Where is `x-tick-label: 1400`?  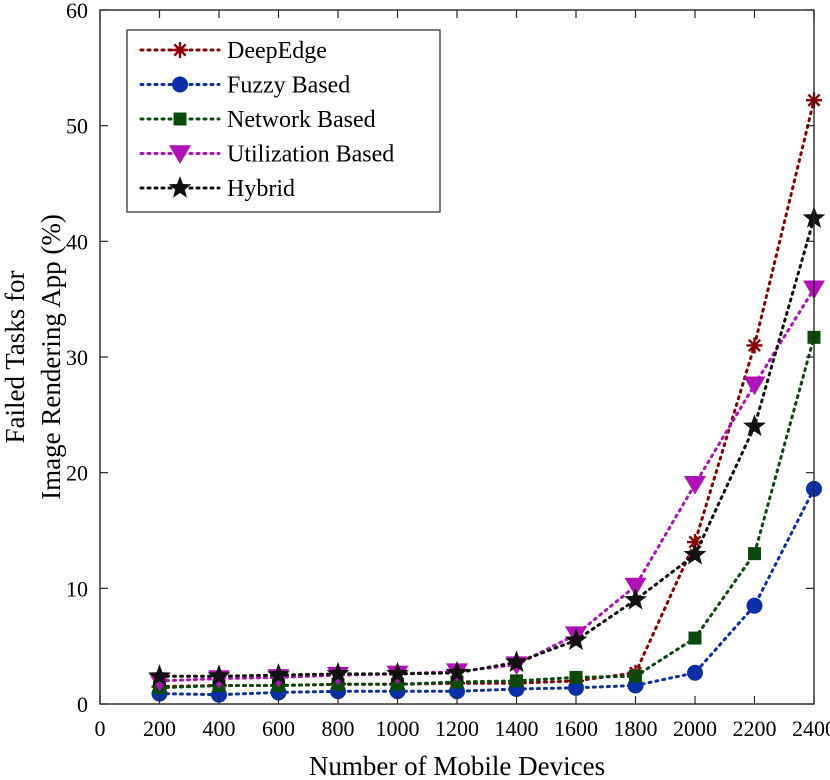
x-tick-label: 1400 is located at coordinates (517, 728).